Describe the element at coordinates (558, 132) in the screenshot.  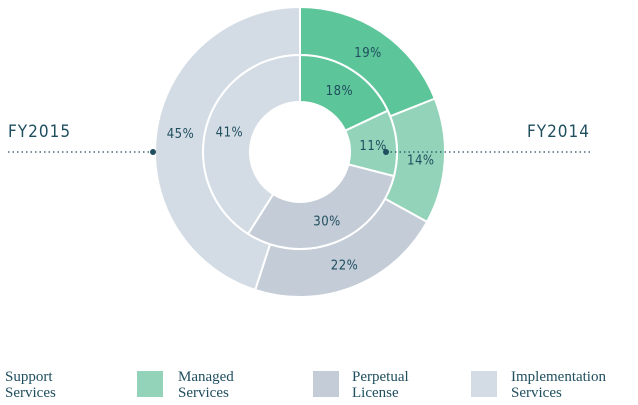
I see `series-label: FY2014` at that location.